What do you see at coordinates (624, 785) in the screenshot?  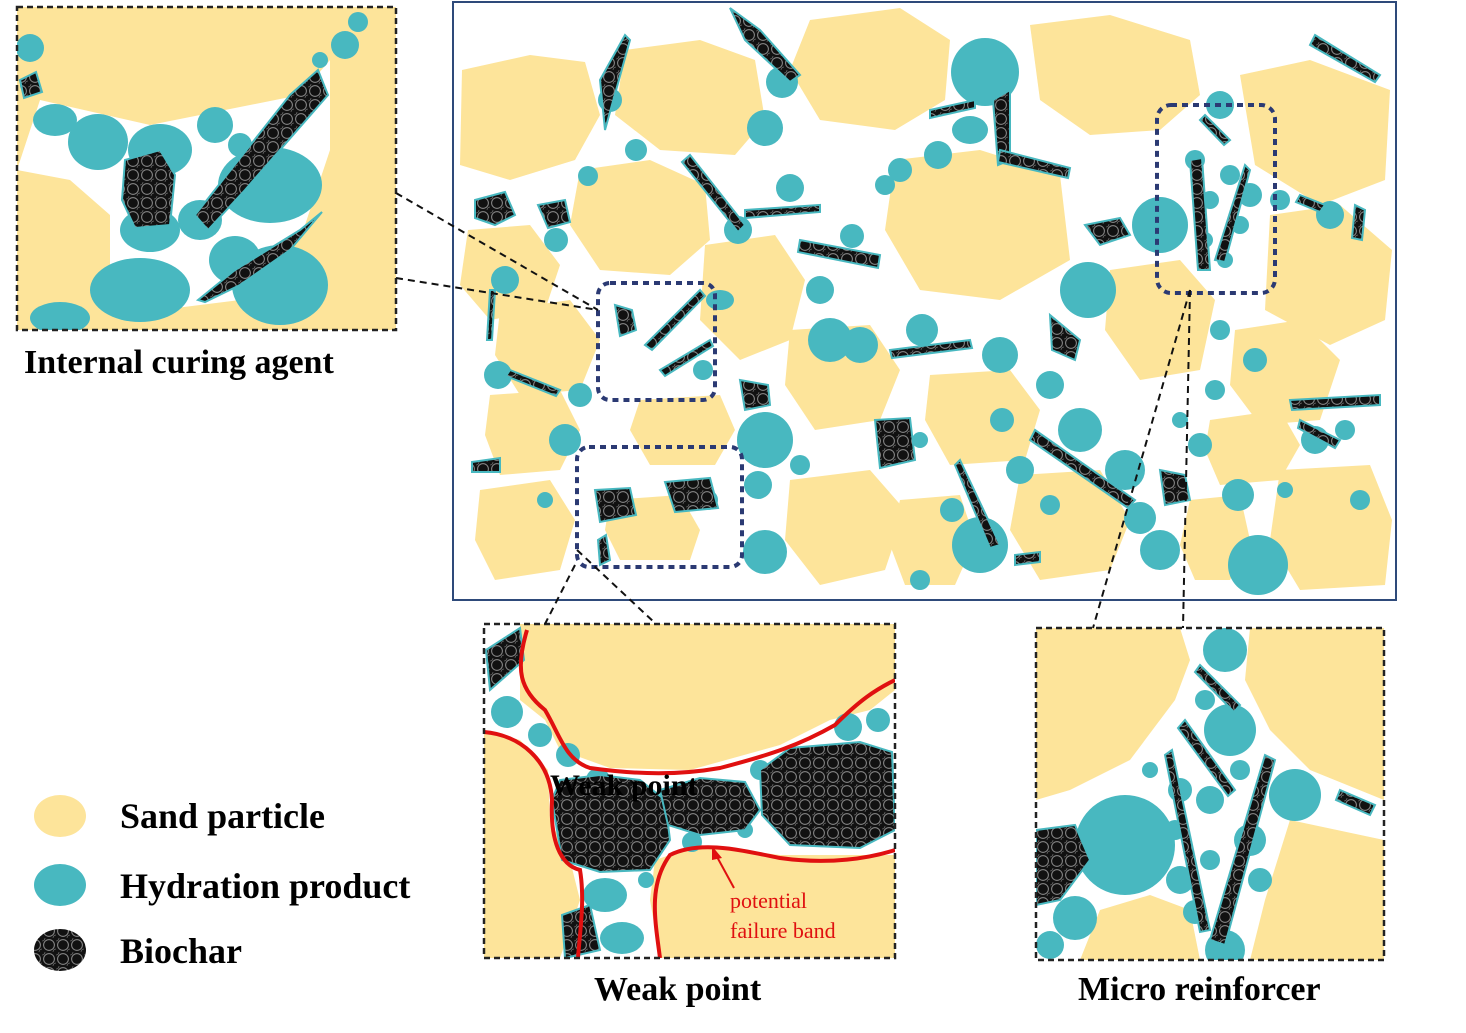 I see `weak-point-inset-label: Weak point` at bounding box center [624, 785].